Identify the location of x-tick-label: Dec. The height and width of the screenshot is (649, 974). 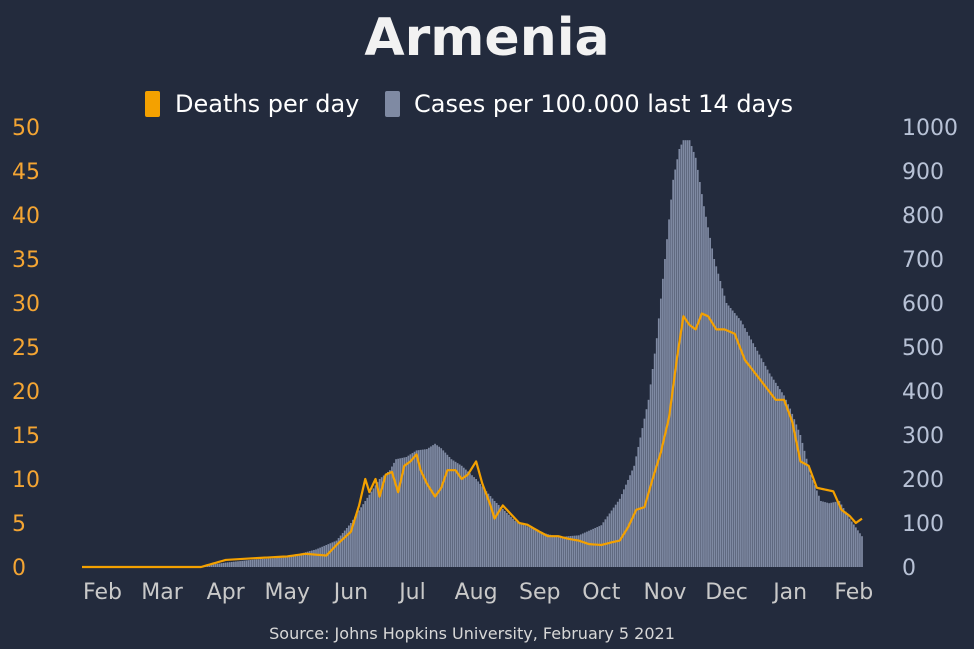
(726, 592).